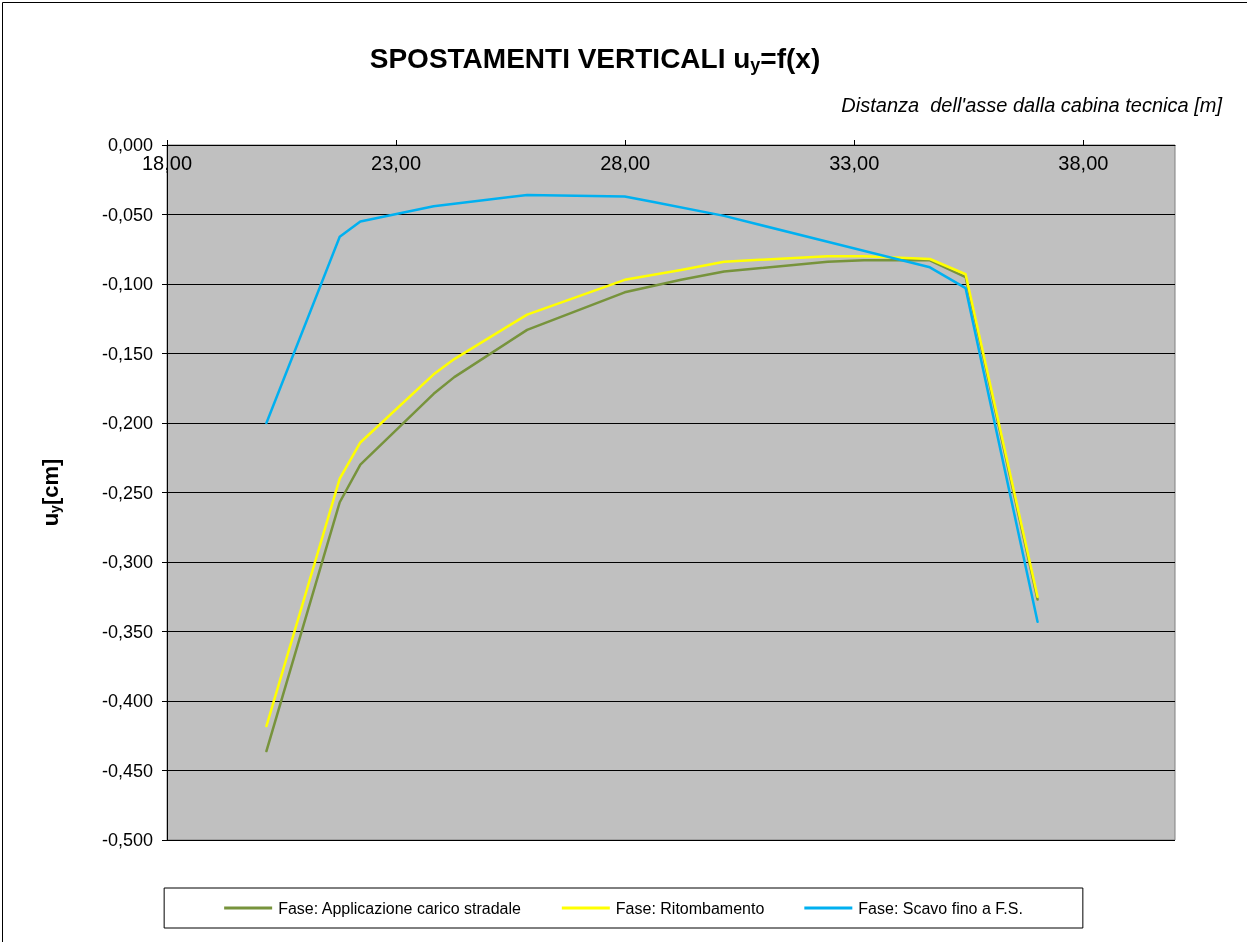  Describe the element at coordinates (127, 353) in the screenshot. I see `y-tick-label: -0,150` at that location.